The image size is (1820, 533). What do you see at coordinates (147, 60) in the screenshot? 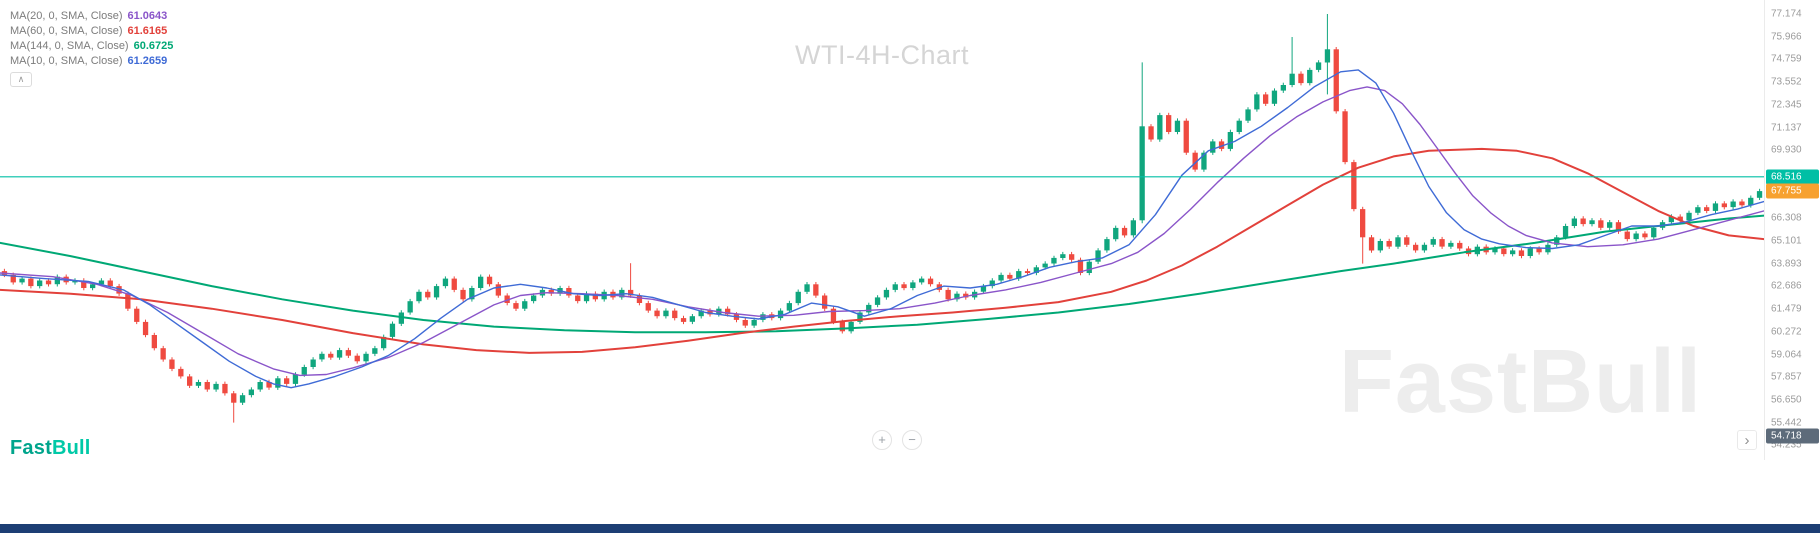
I see `legend-ma10-value: 61.2659` at bounding box center [147, 60].